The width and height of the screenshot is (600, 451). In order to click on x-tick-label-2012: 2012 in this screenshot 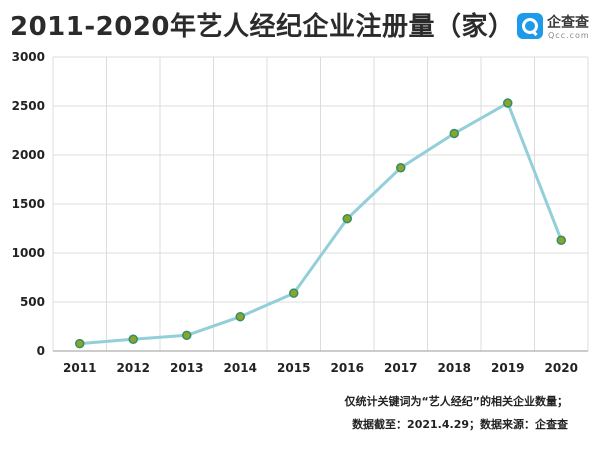, I will do `click(133, 368)`.